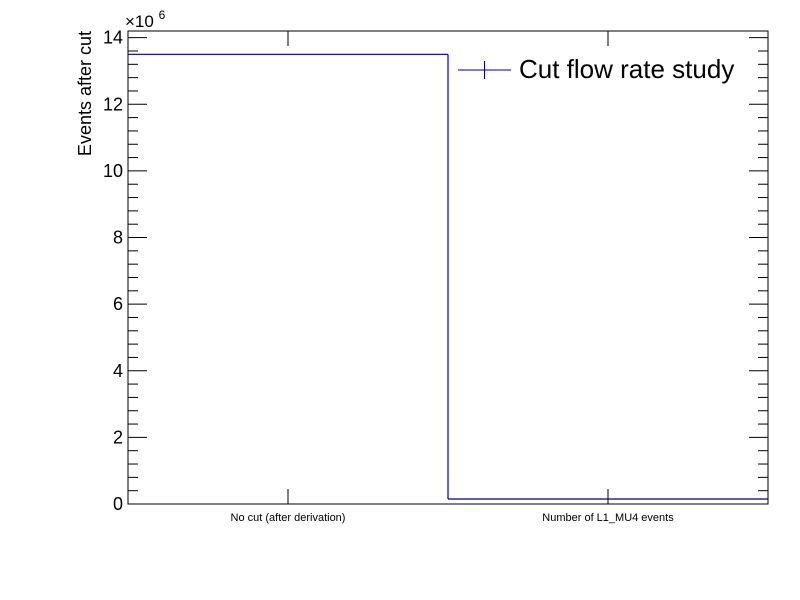 The image size is (800, 600). What do you see at coordinates (118, 437) in the screenshot?
I see `y-tick-label: 2` at bounding box center [118, 437].